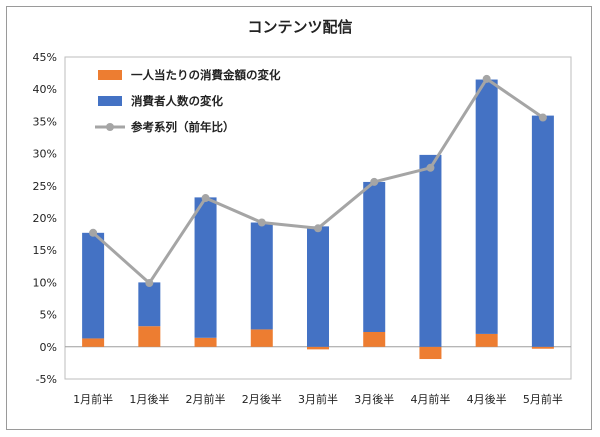 The width and height of the screenshot is (600, 437). What do you see at coordinates (48, 347) in the screenshot?
I see `y-tick-label: 0%` at bounding box center [48, 347].